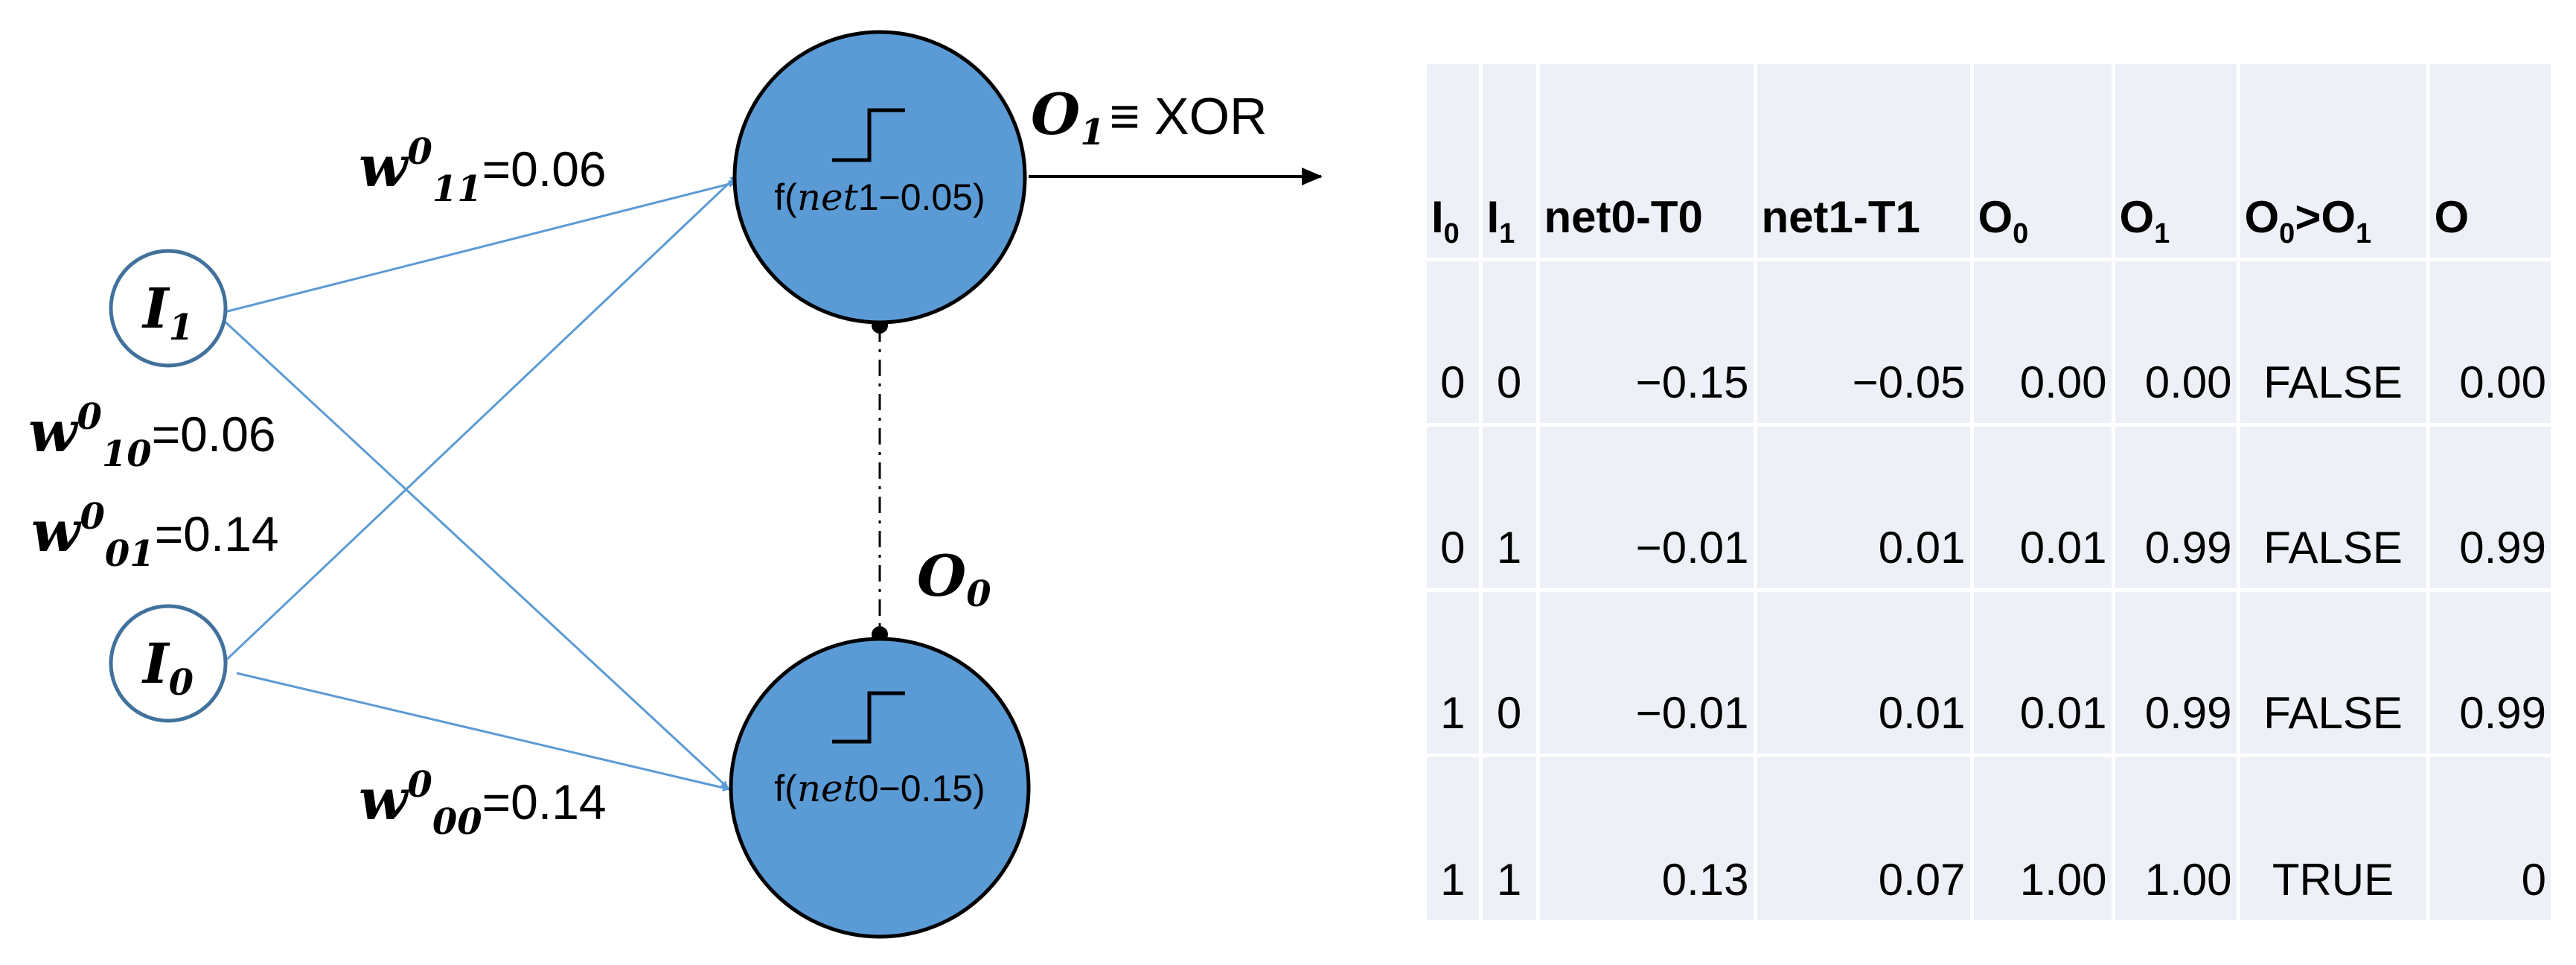 Image resolution: width=2576 pixels, height=965 pixels. I want to click on column-header-o0-gt-o1: O0>O1, so click(2334, 162).